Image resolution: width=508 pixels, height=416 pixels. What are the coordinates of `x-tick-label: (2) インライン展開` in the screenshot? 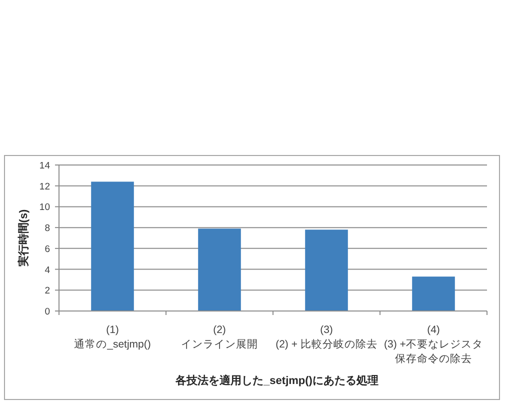 It's located at (219, 337).